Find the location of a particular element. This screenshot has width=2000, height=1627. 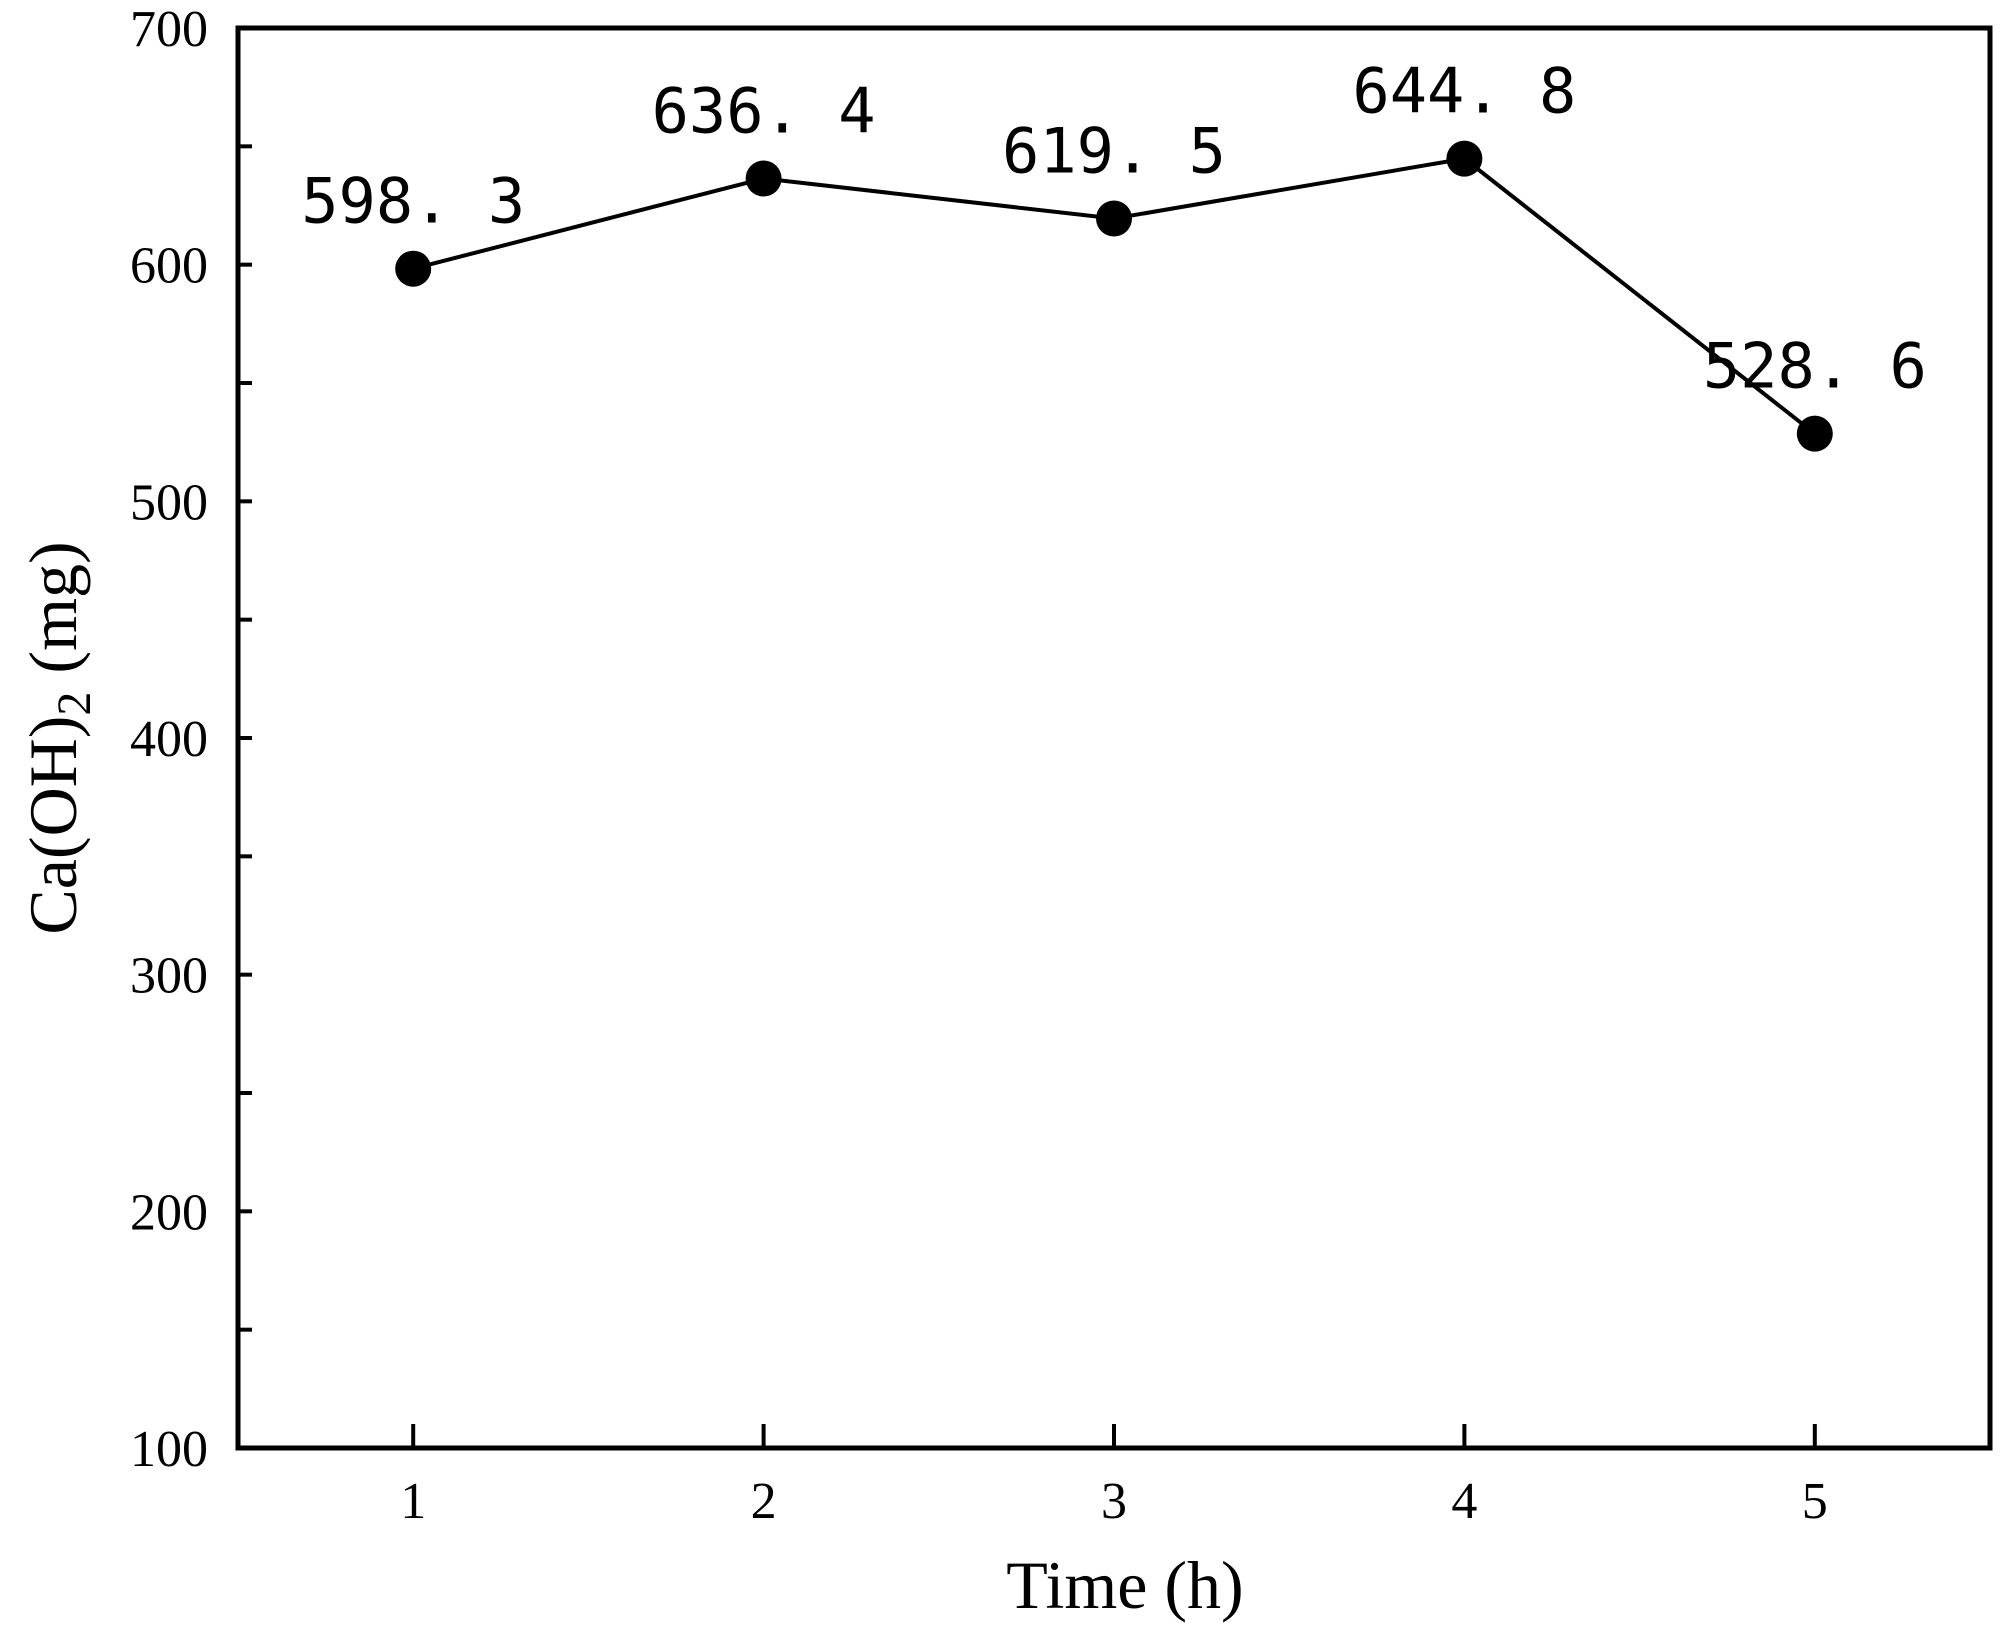

data-label: 598. 3 is located at coordinates (413, 201).